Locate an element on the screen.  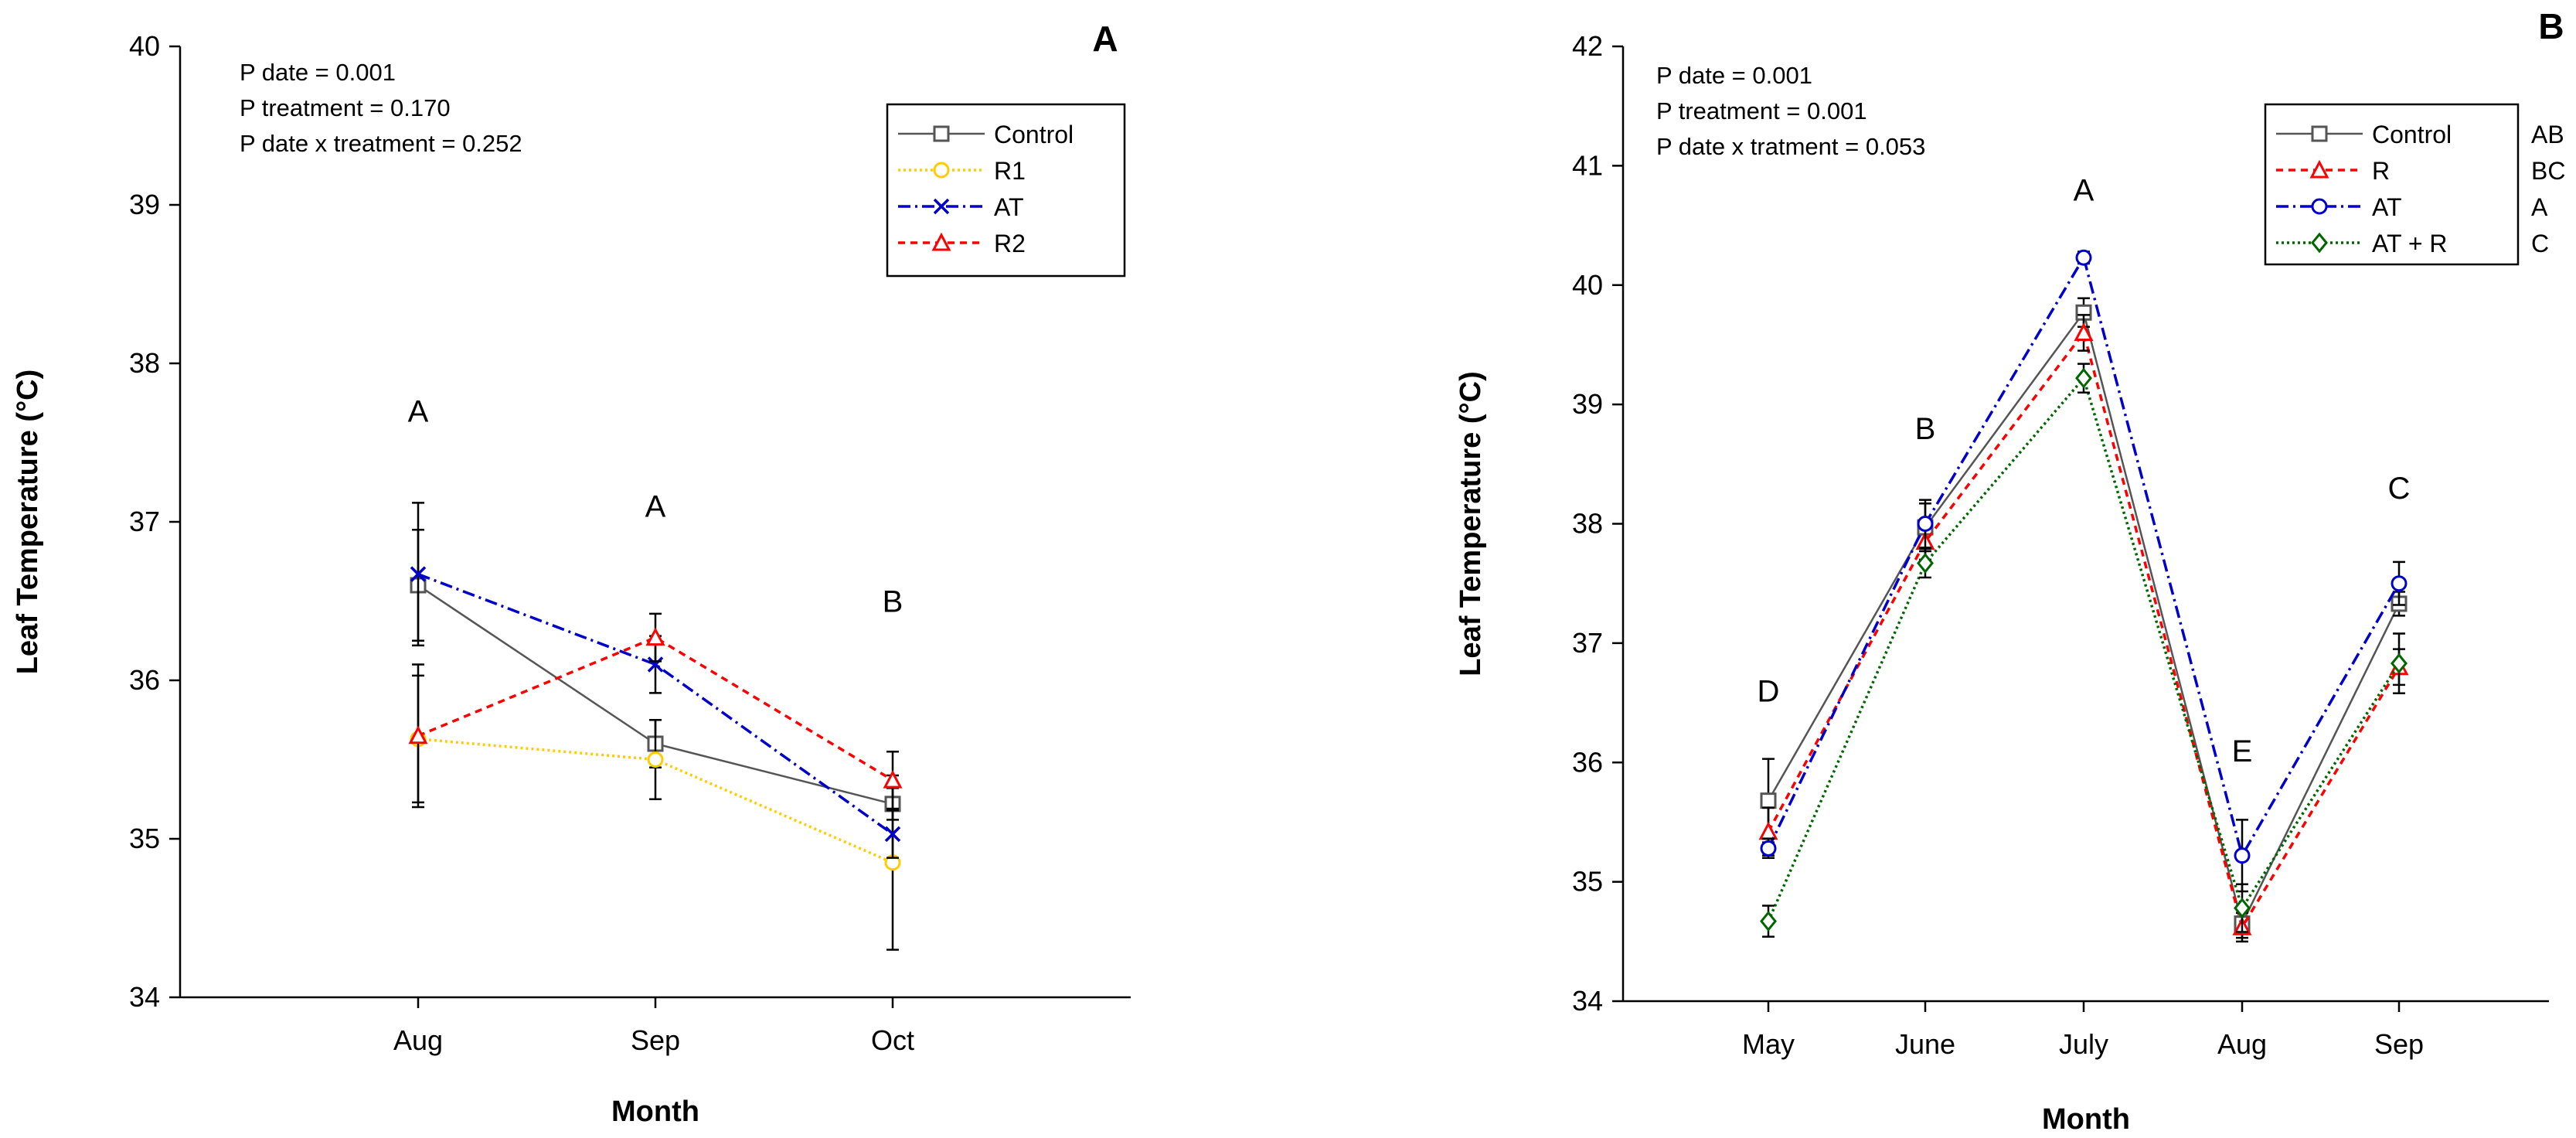
stat-text: P date x treatment = 0.252 is located at coordinates (381, 143).